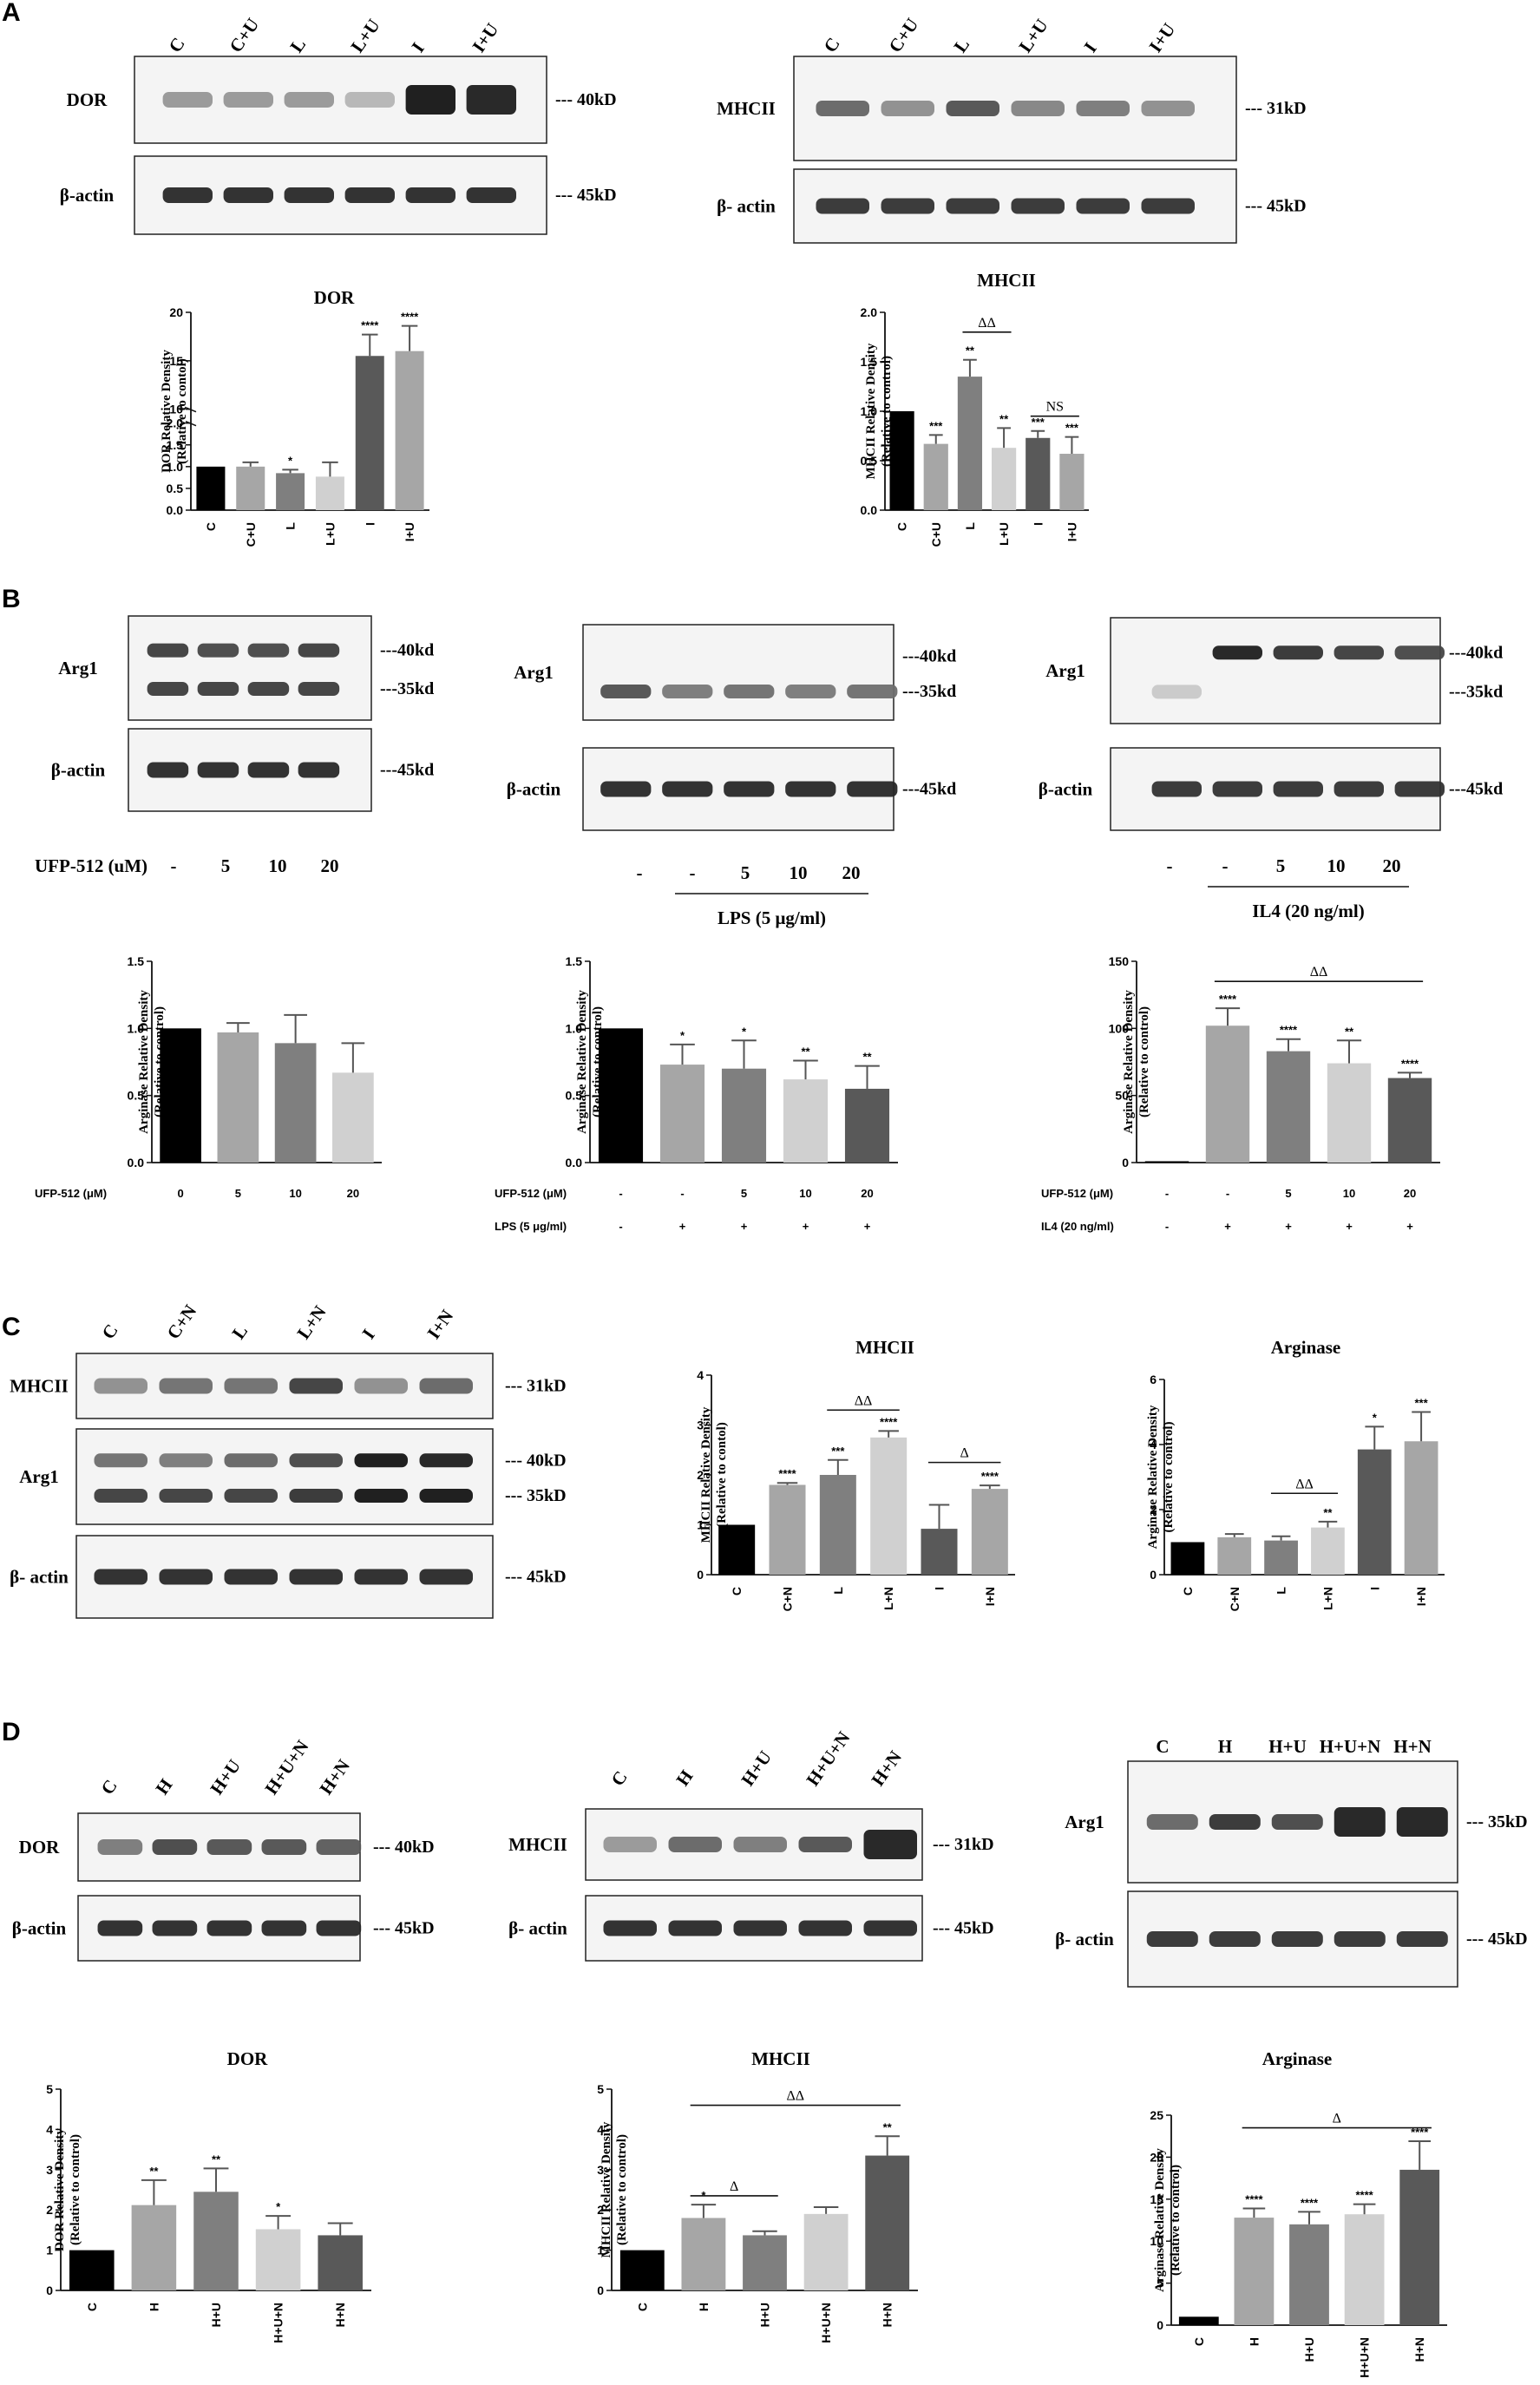 This screenshot has width=1540, height=2385. I want to click on table-cell: +, so click(1349, 1227).